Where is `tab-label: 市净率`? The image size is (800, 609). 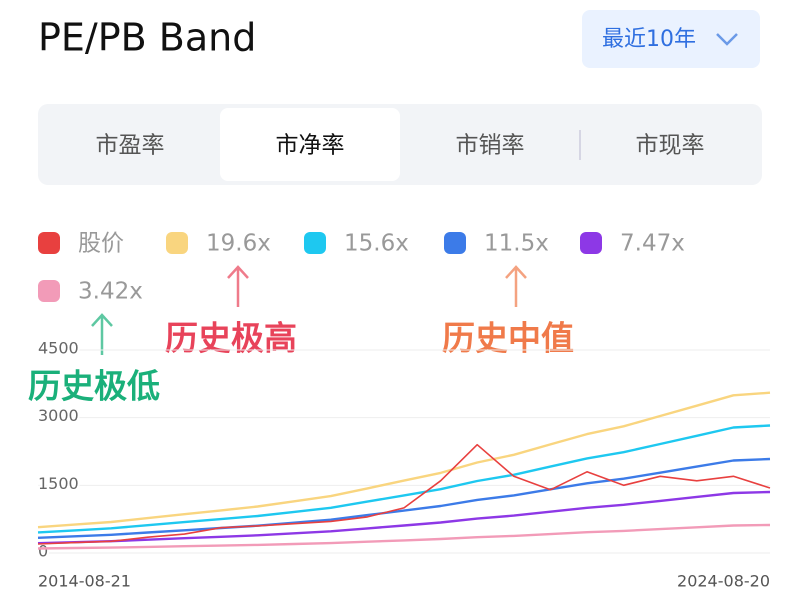 tab-label: 市净率 is located at coordinates (310, 146).